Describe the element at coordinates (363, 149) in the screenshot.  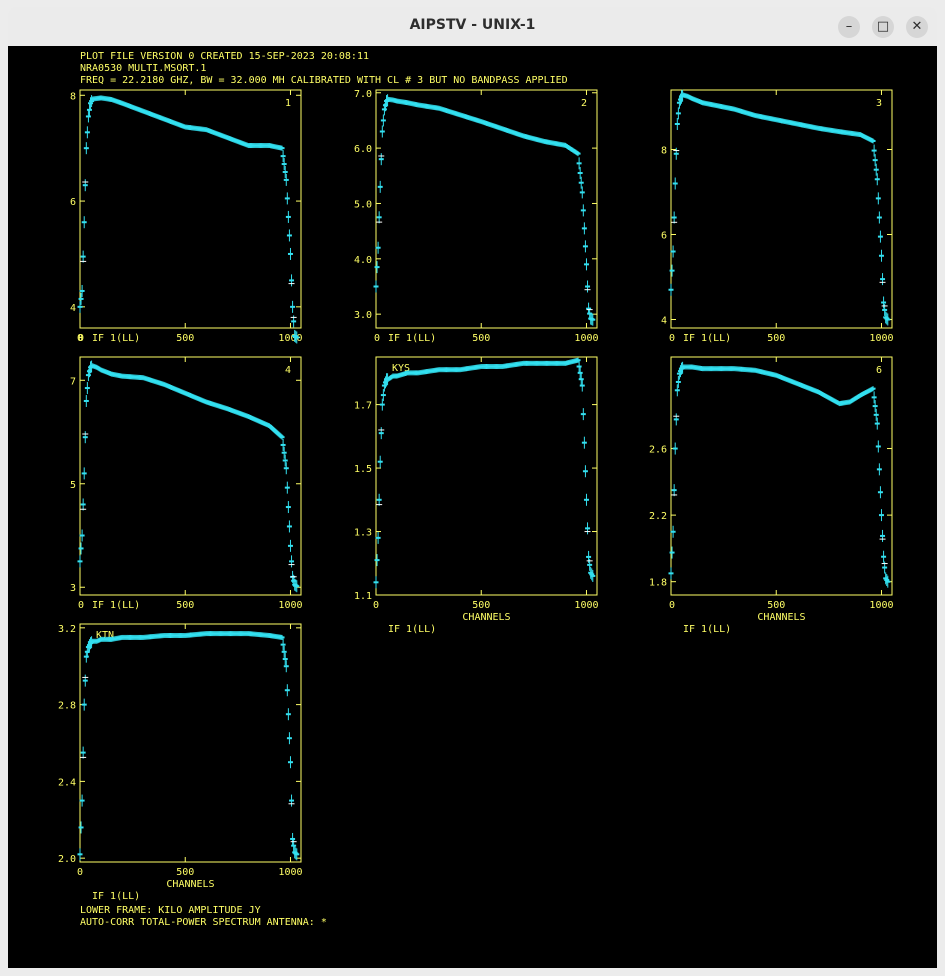
I see `y-tick-label: 6.0` at that location.